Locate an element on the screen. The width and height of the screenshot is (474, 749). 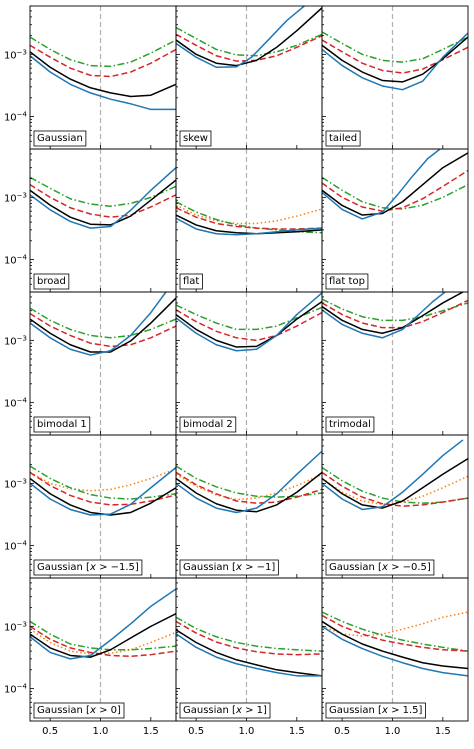
panel-label: bimodal 1 is located at coordinates (62, 424).